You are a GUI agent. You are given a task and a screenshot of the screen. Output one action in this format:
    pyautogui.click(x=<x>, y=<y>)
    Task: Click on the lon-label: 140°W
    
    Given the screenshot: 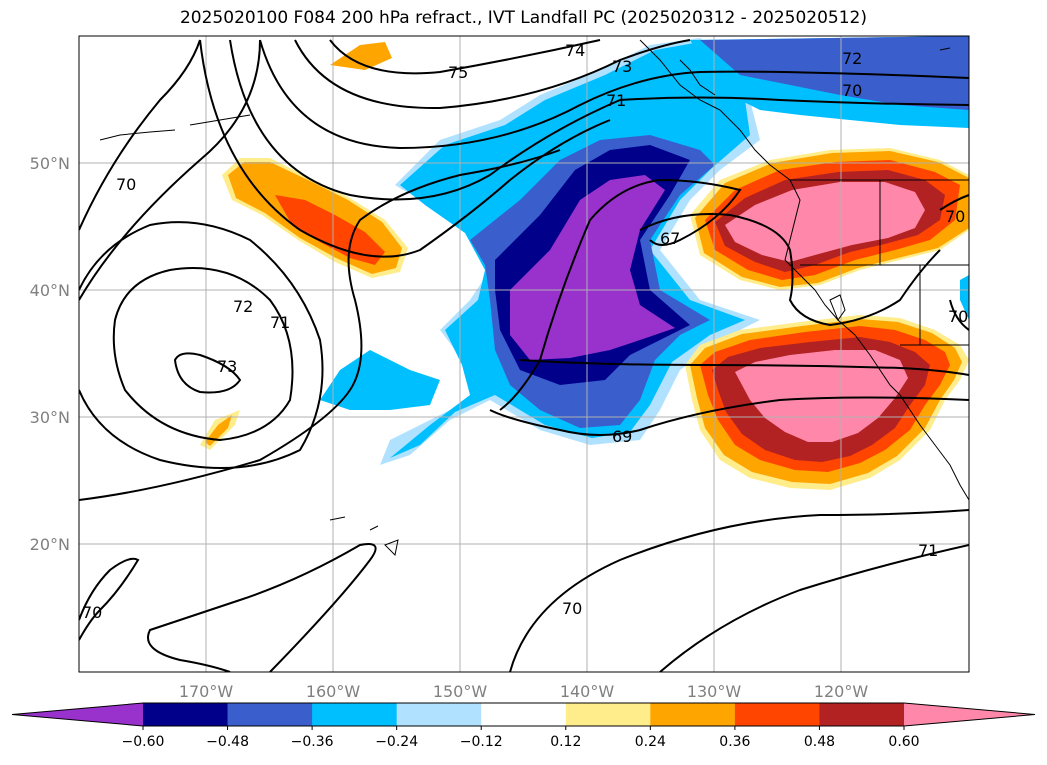 What is the action you would take?
    pyautogui.click(x=587, y=691)
    